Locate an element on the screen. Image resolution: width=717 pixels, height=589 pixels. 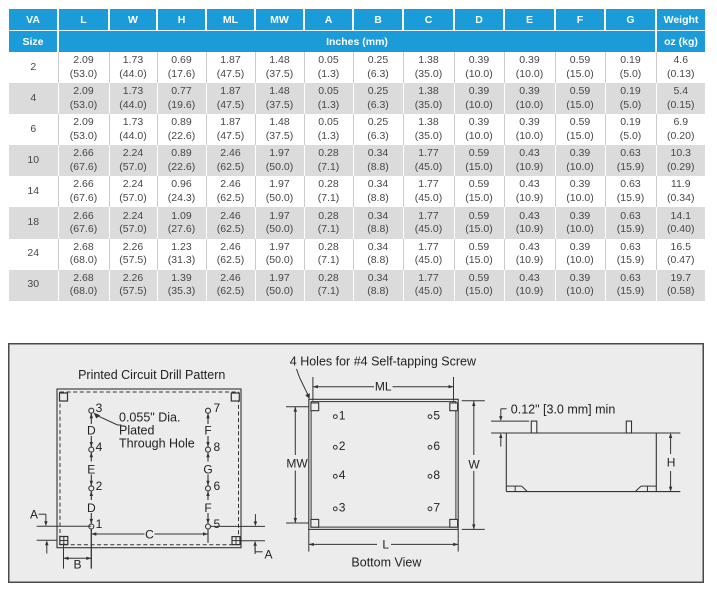
svg-text: Through Hole is located at coordinates (157, 443).